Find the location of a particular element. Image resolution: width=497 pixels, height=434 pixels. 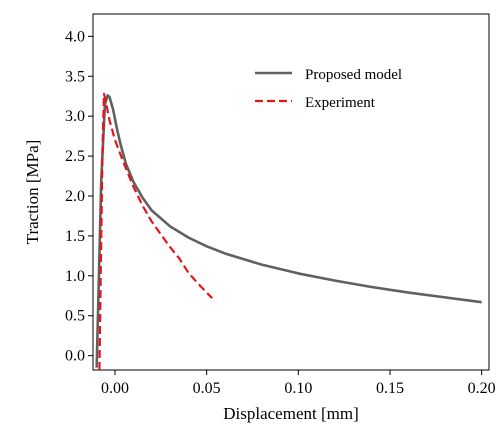

legend-label-experiment: Experiment is located at coordinates (340, 103).